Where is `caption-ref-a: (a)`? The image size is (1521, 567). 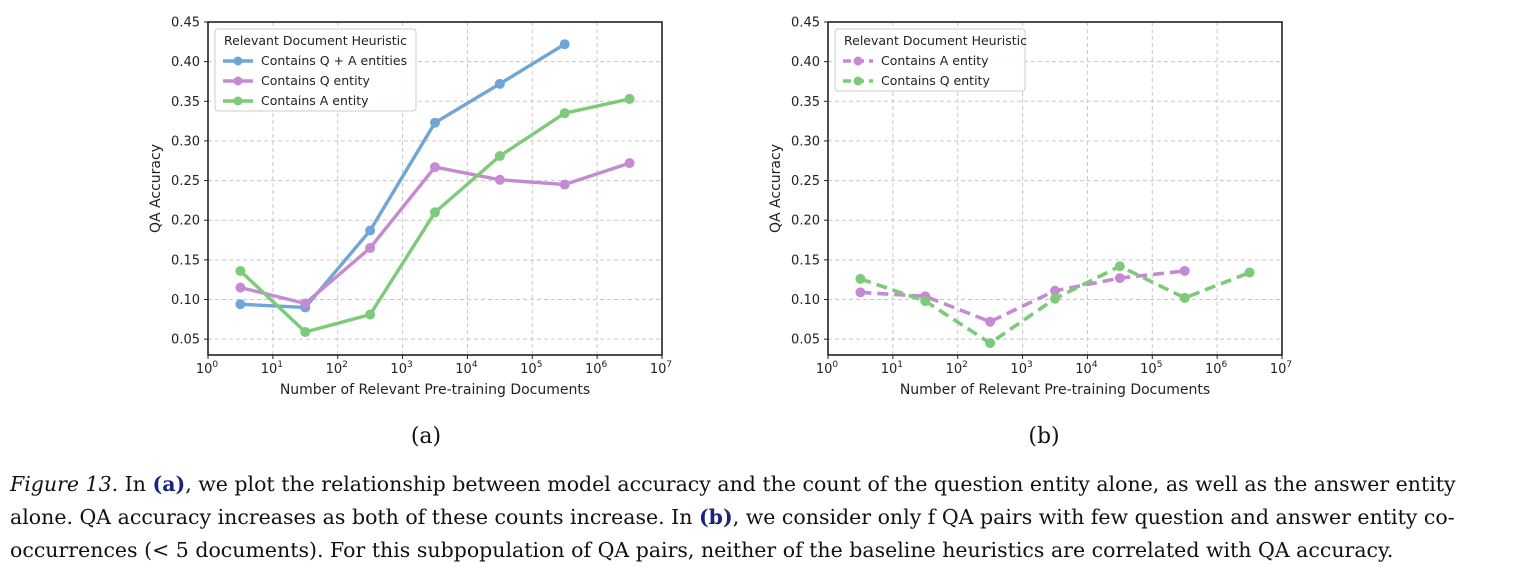 caption-ref-a: (a) is located at coordinates (169, 484).